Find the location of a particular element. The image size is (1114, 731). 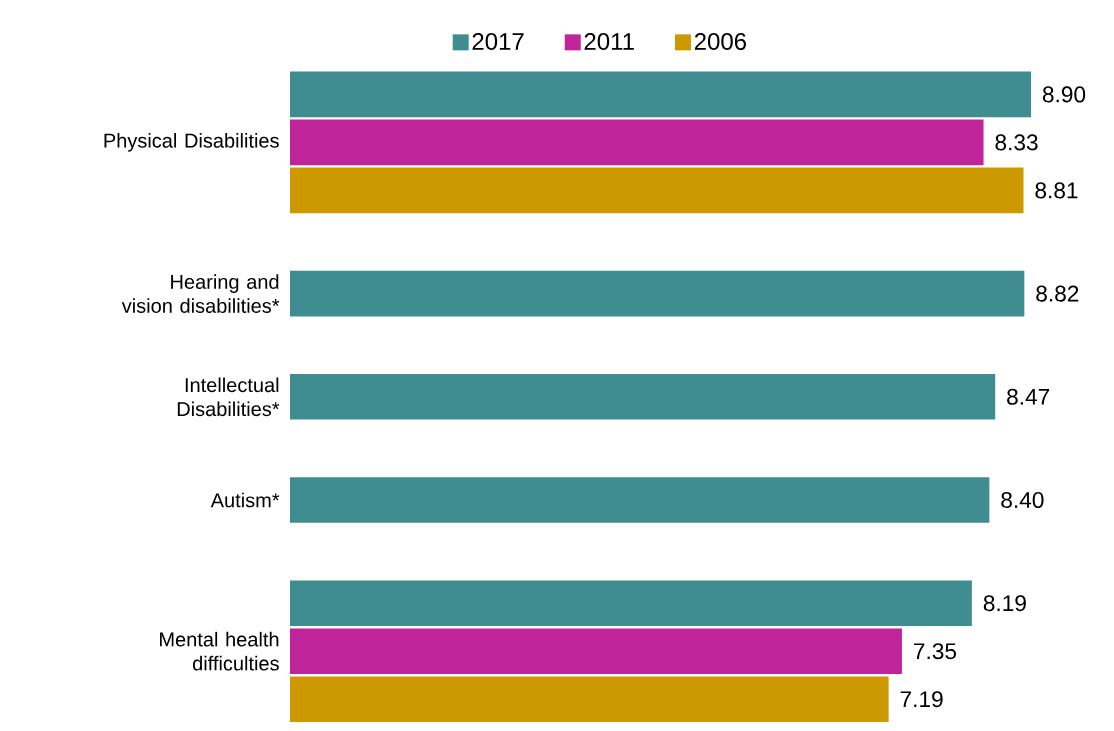

y-tick-label: Intellectual Disabilities* is located at coordinates (228, 397).